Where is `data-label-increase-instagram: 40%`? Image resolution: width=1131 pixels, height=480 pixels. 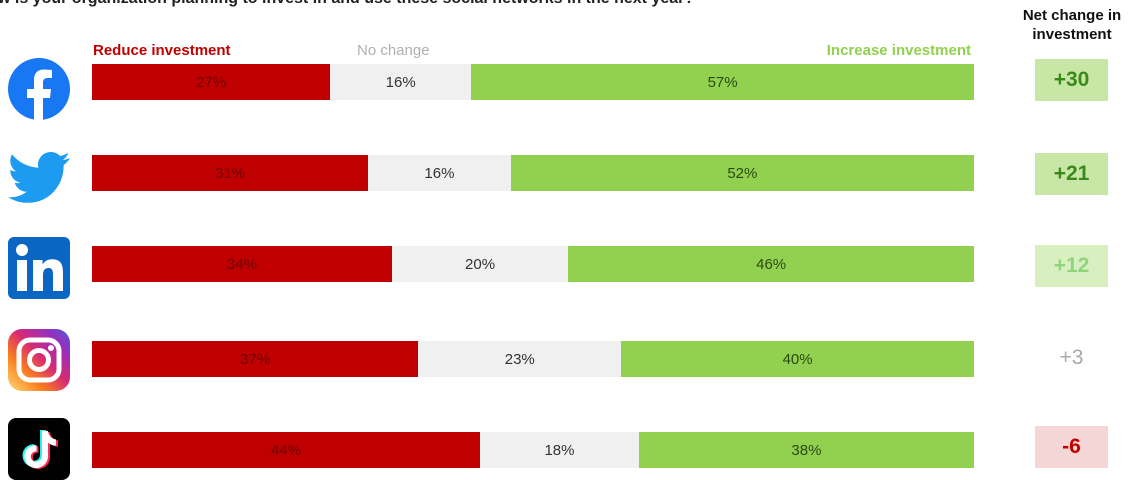
data-label-increase-instagram: 40% is located at coordinates (797, 359).